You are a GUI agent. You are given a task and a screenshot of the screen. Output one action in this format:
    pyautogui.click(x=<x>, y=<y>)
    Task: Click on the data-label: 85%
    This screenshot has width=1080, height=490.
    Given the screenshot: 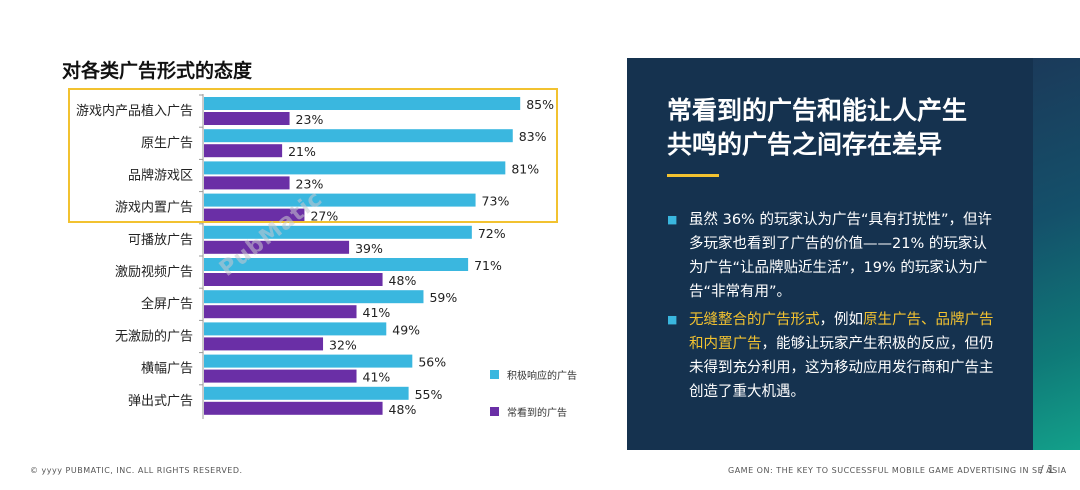 What is the action you would take?
    pyautogui.click(x=540, y=104)
    